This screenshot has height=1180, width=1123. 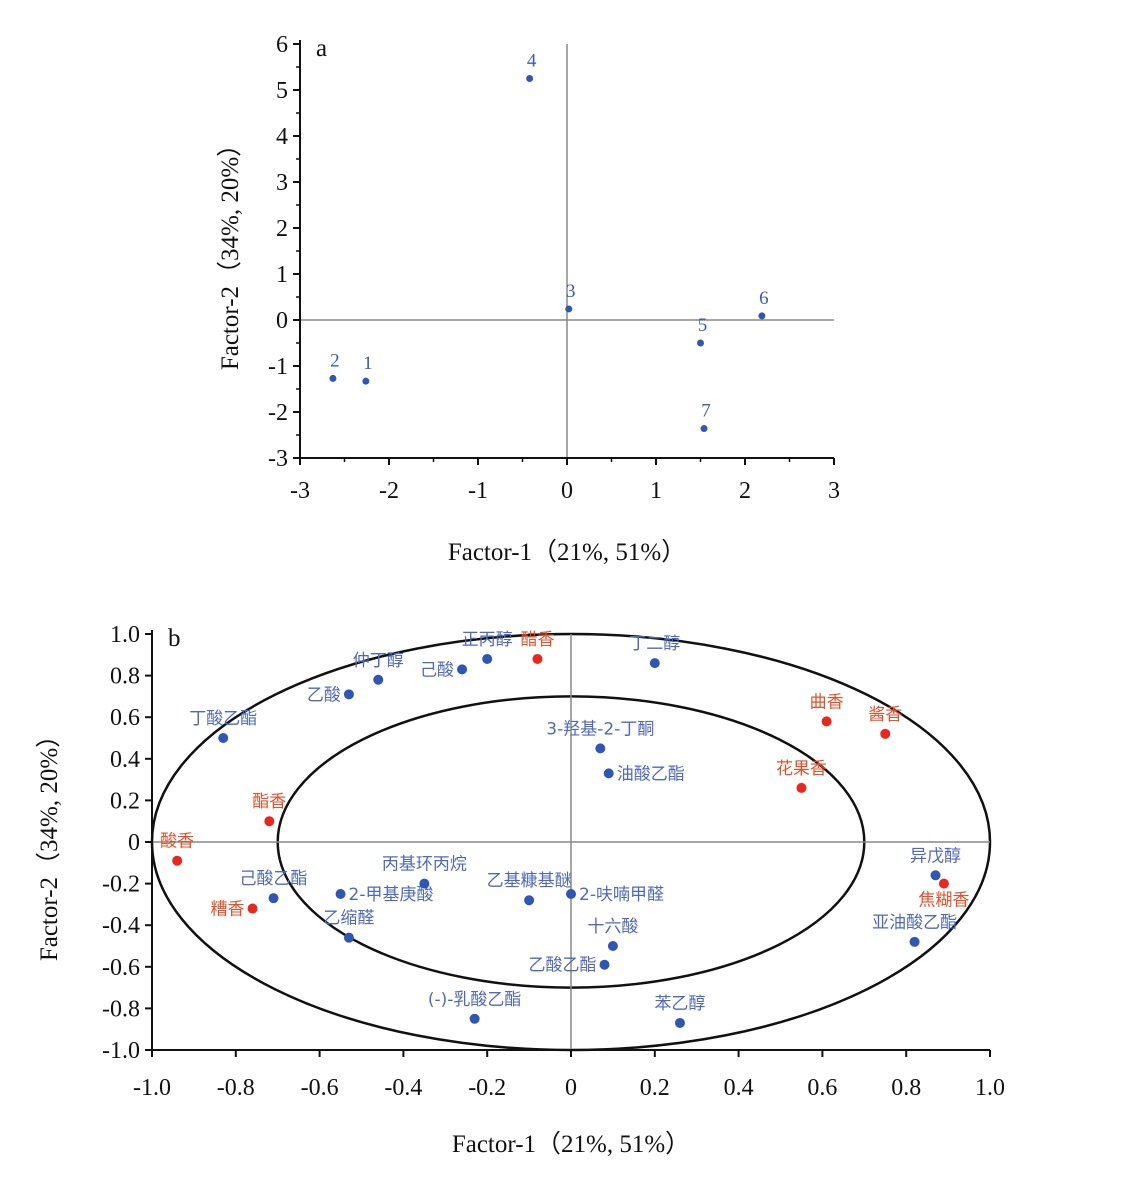 What do you see at coordinates (125, 635) in the screenshot?
I see `y-tick-label: 1.0` at bounding box center [125, 635].